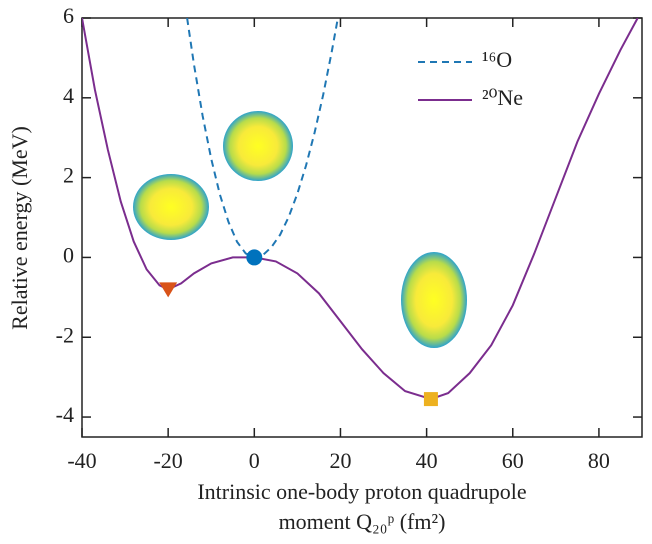  I want to click on line, so click(262, 138).